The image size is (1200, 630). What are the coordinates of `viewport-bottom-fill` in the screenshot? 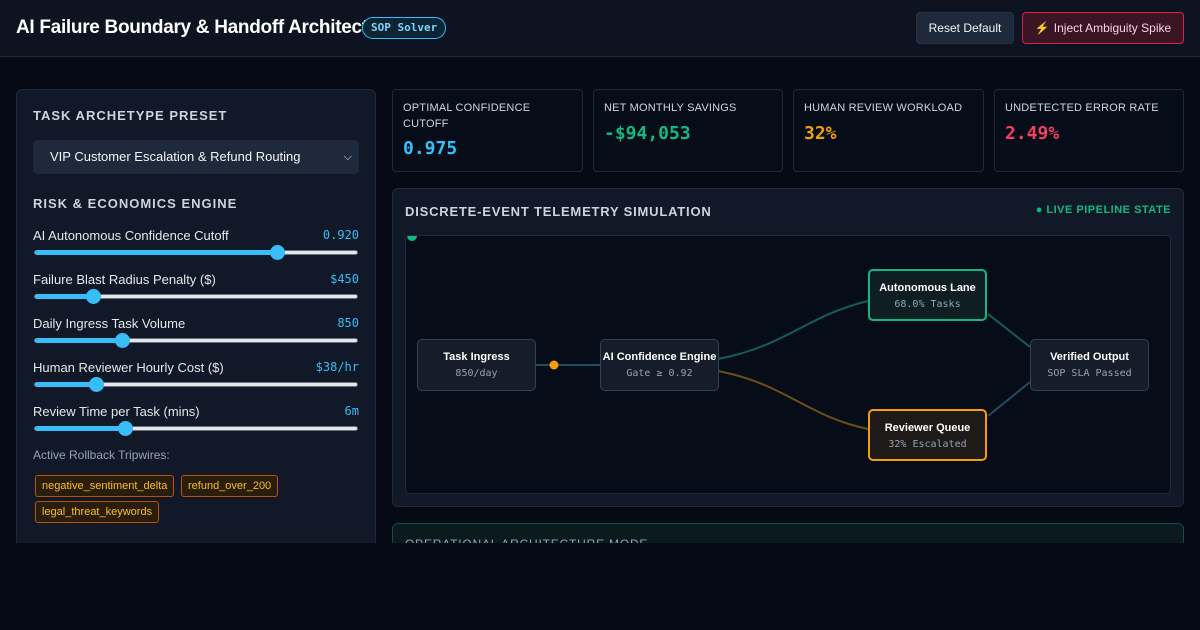 It's located at (600, 586).